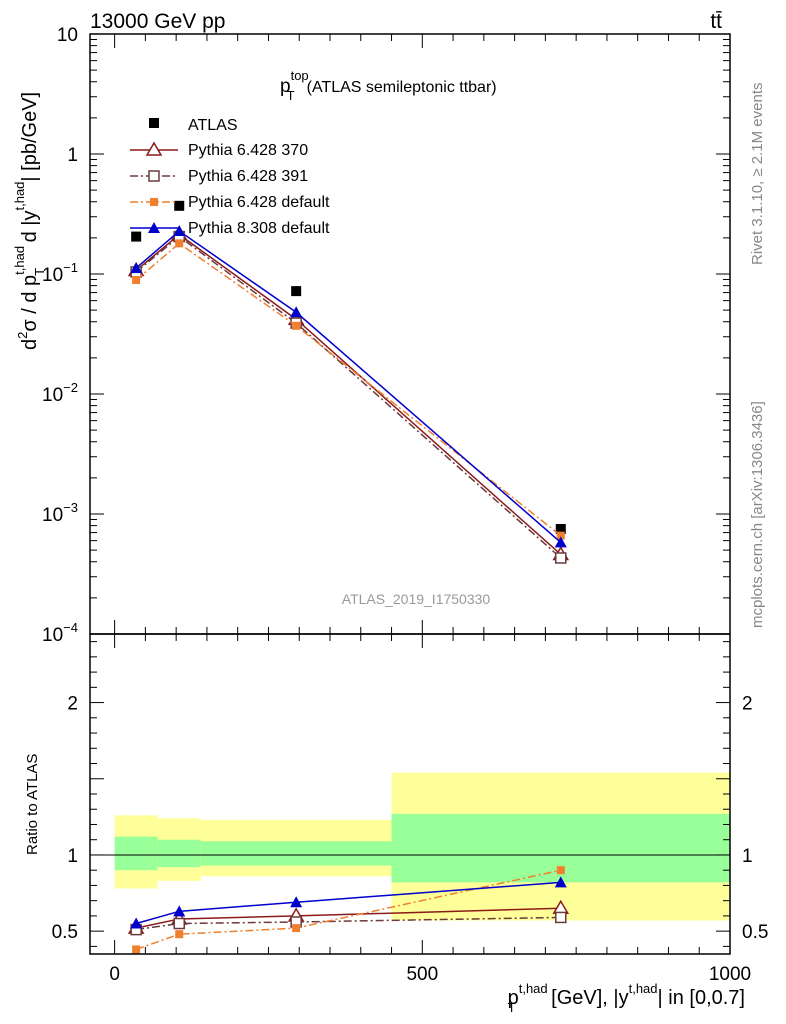 The image size is (786, 1024). What do you see at coordinates (154, 123) in the screenshot?
I see `legend-marker-atlas` at bounding box center [154, 123].